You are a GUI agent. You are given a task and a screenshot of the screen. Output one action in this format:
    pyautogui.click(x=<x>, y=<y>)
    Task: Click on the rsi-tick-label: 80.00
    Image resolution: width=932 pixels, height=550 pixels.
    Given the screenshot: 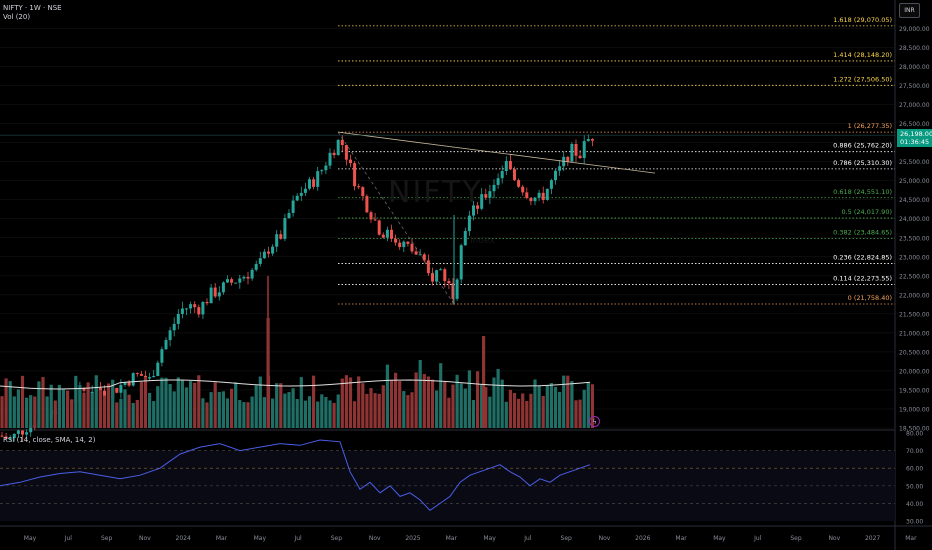 What is the action you would take?
    pyautogui.click(x=914, y=434)
    